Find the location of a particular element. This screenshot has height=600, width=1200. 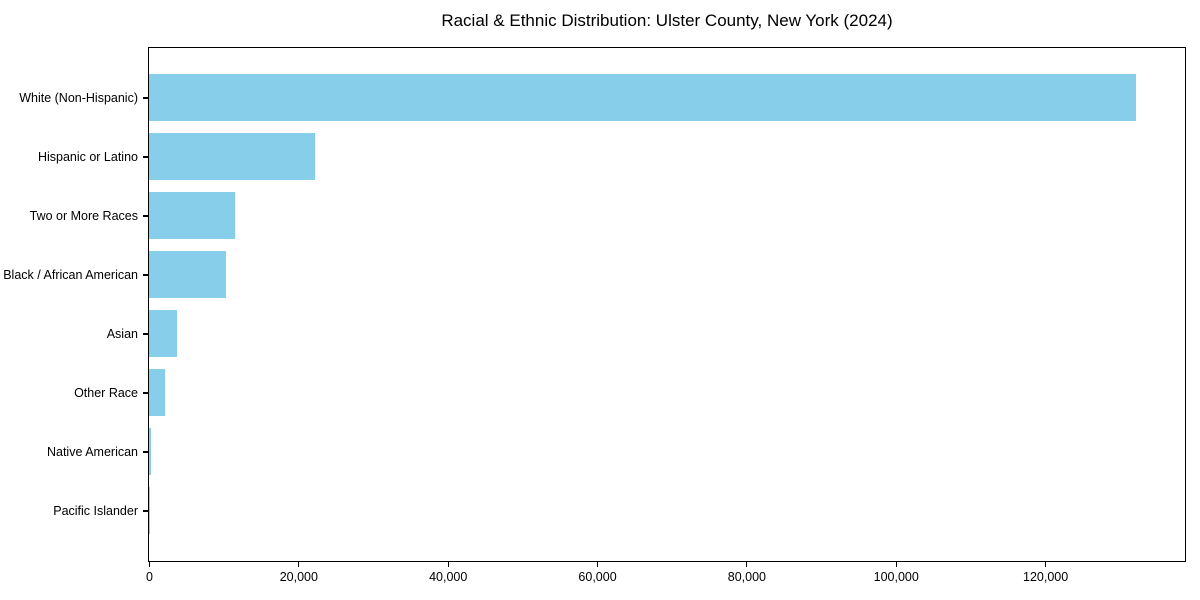

bar-hispanic-or-latino is located at coordinates (232, 156).